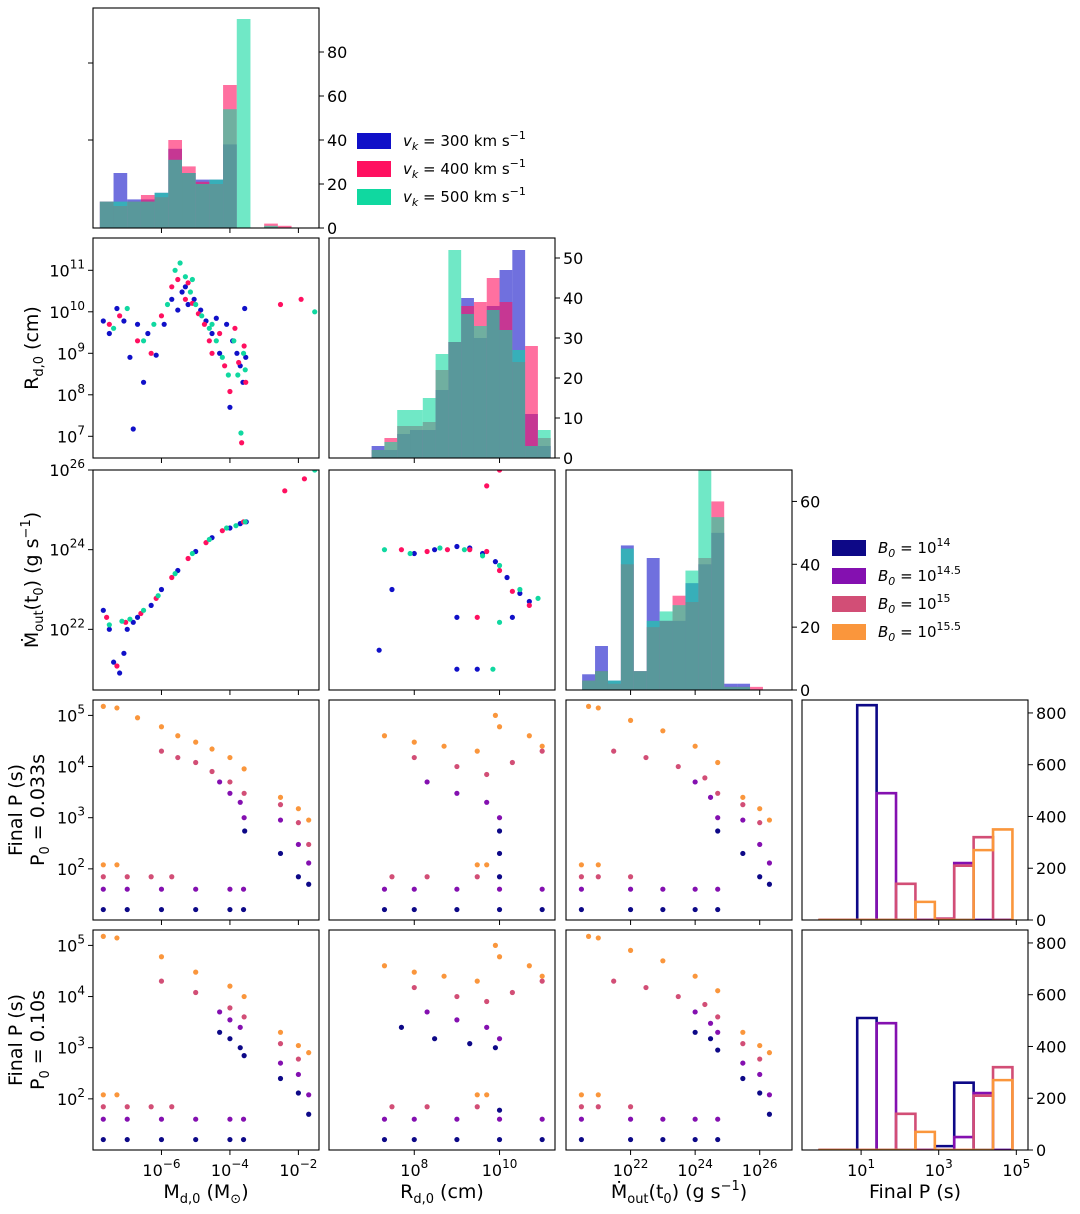  What do you see at coordinates (337, 140) in the screenshot?
I see `row1-col1-rtick-label: 40` at bounding box center [337, 140].